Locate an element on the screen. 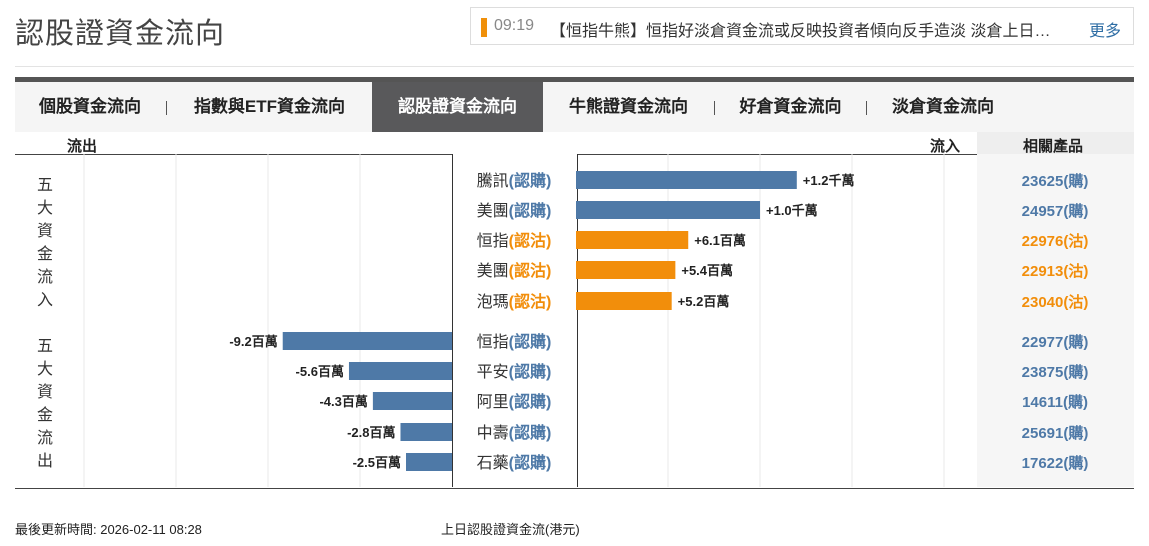 The image size is (1149, 546). stock-label: 阿里(認購) is located at coordinates (514, 401).